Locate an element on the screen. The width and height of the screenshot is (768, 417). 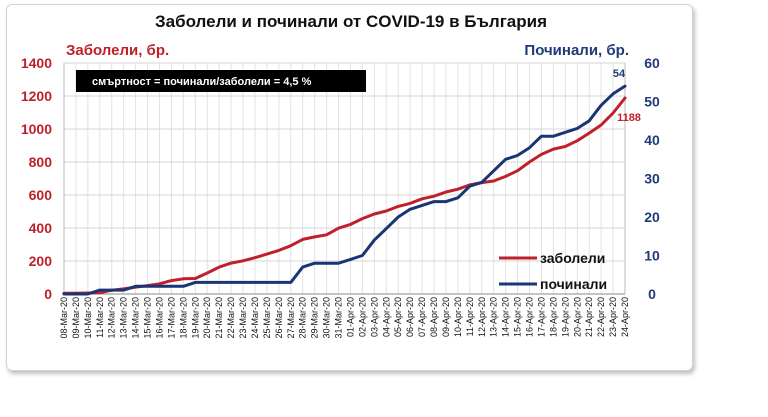
x-tick-label: 10-Apr-20 is located at coordinates (458, 317).